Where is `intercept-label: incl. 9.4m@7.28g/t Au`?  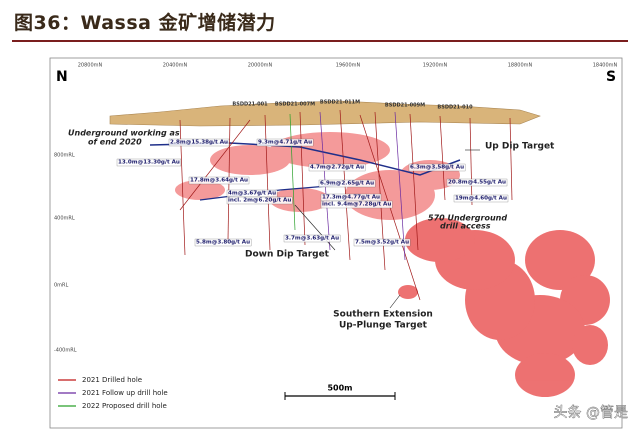
intercept-label: incl. 9.4m@7.28g/t Au is located at coordinates (356, 205).